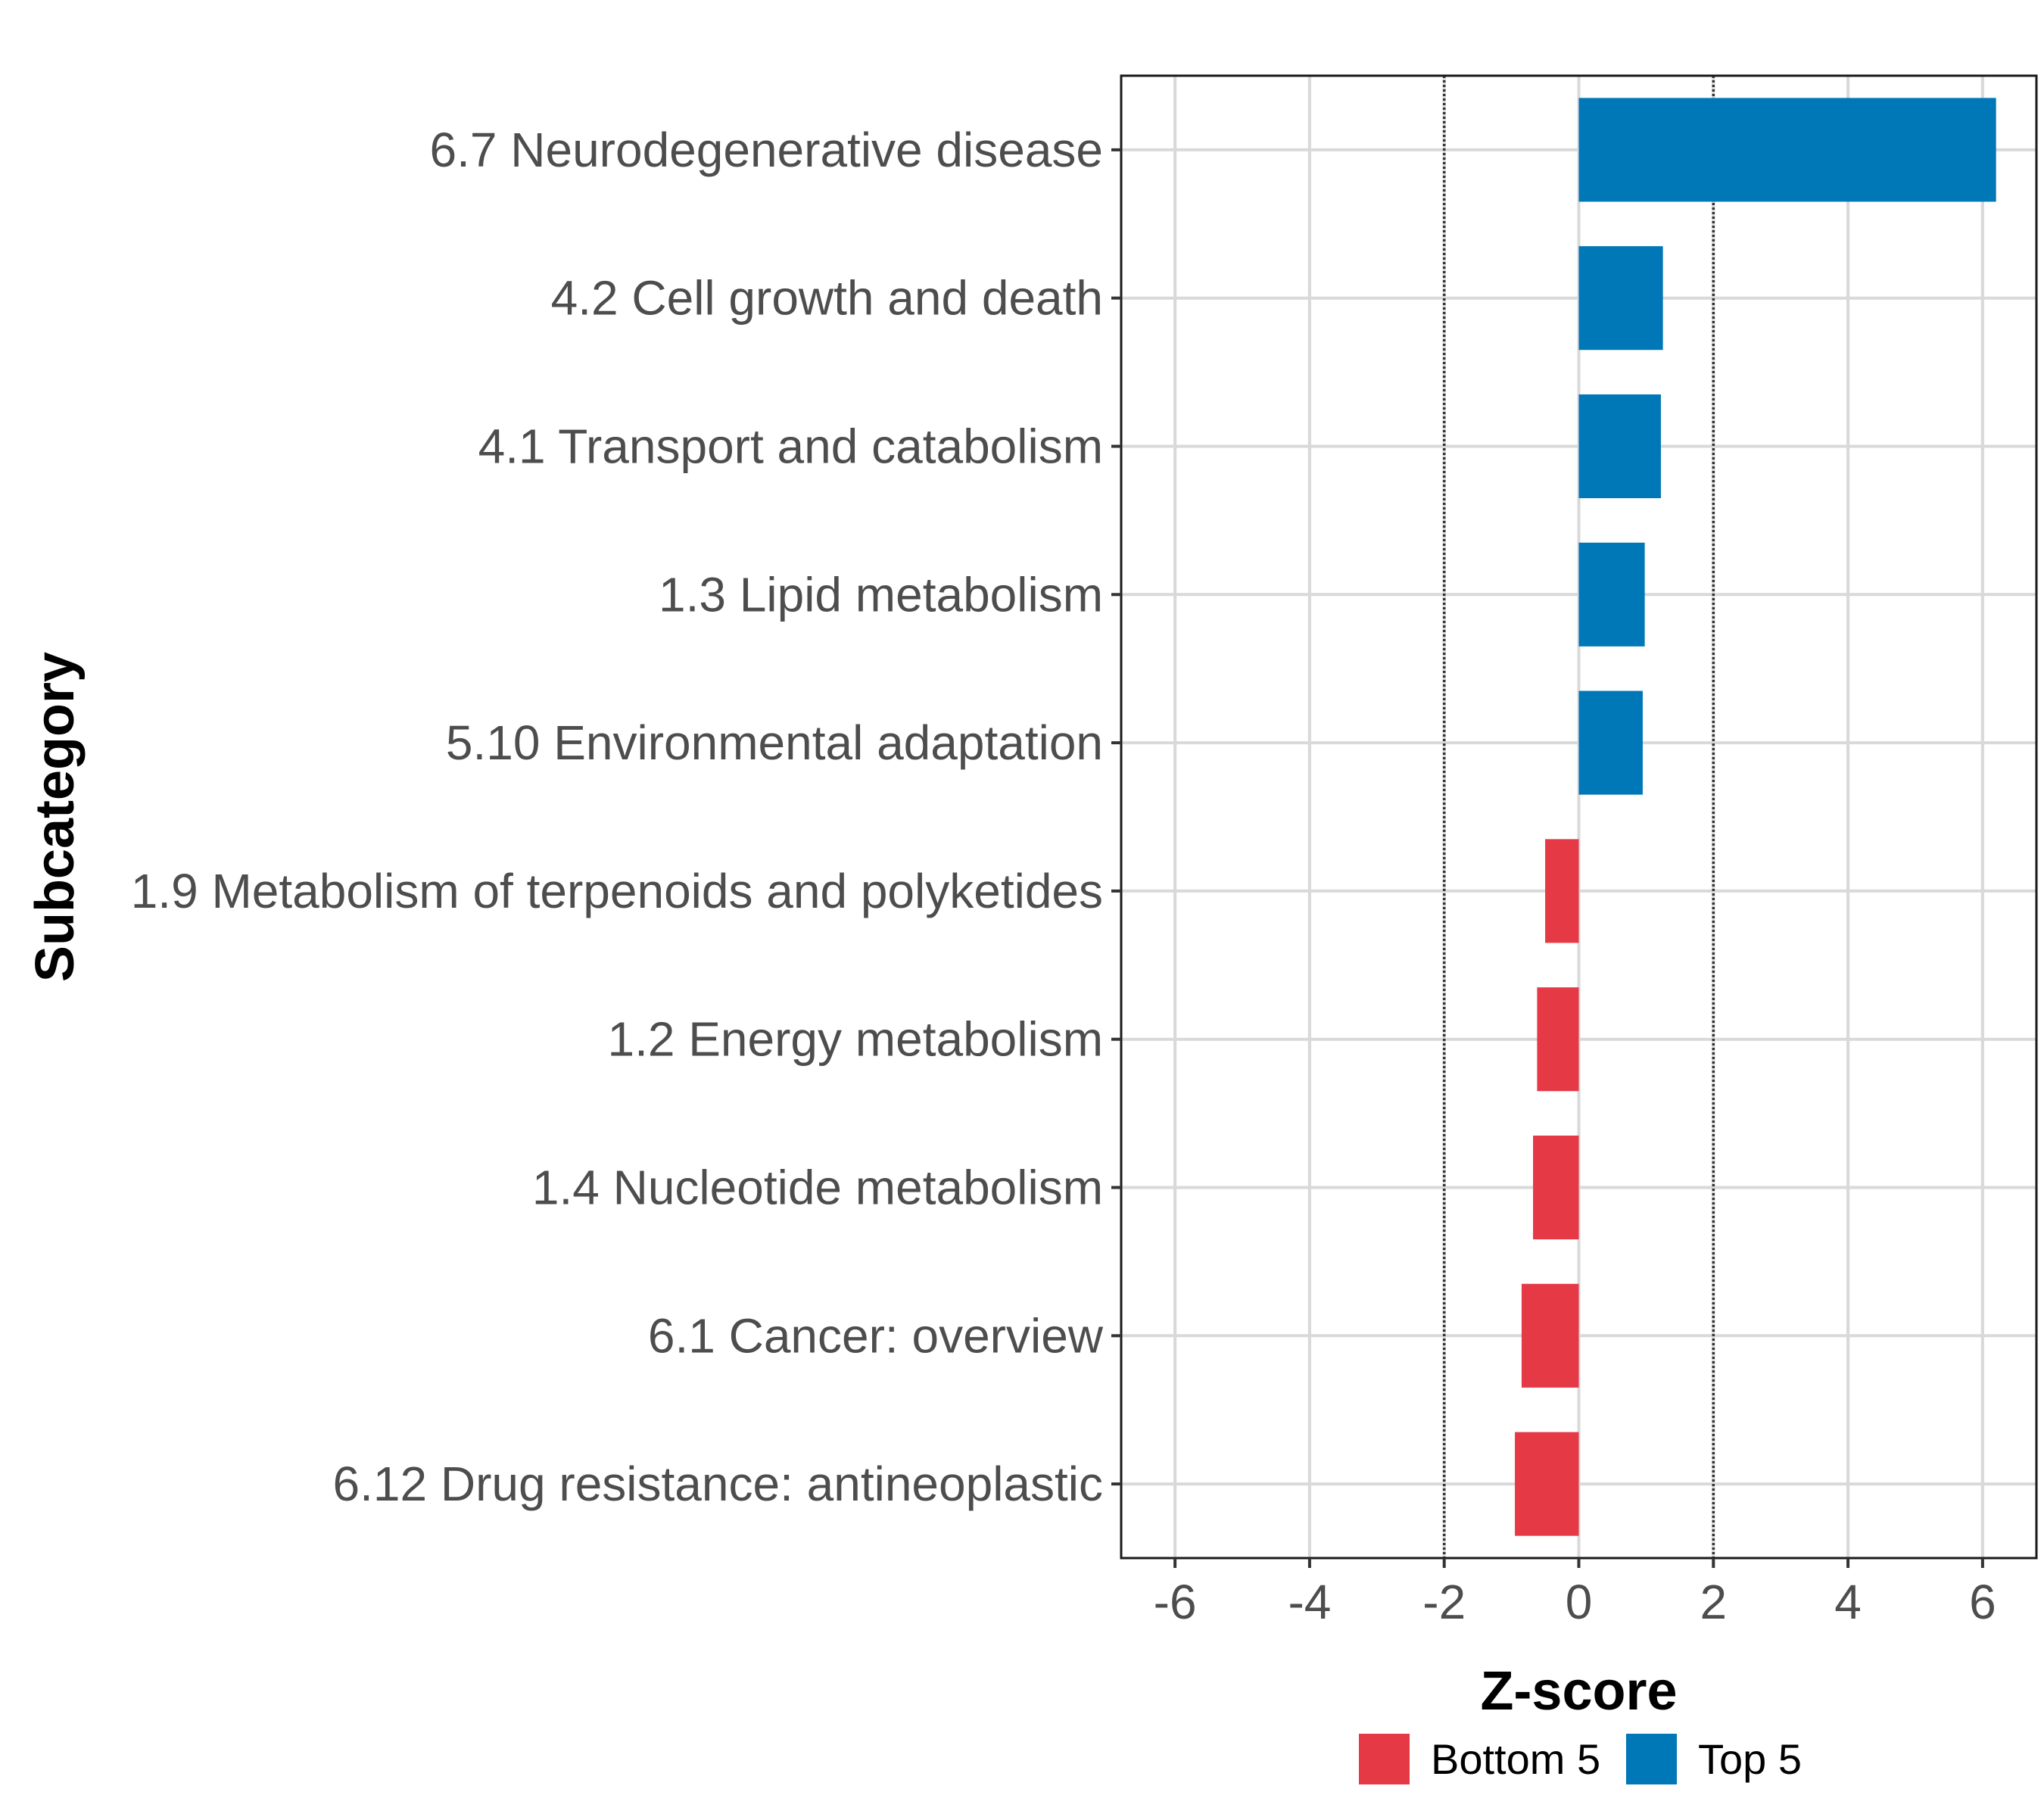 The width and height of the screenshot is (2044, 1817). I want to click on y-tick-label: 6.7 Neurodegenerative disease, so click(767, 150).